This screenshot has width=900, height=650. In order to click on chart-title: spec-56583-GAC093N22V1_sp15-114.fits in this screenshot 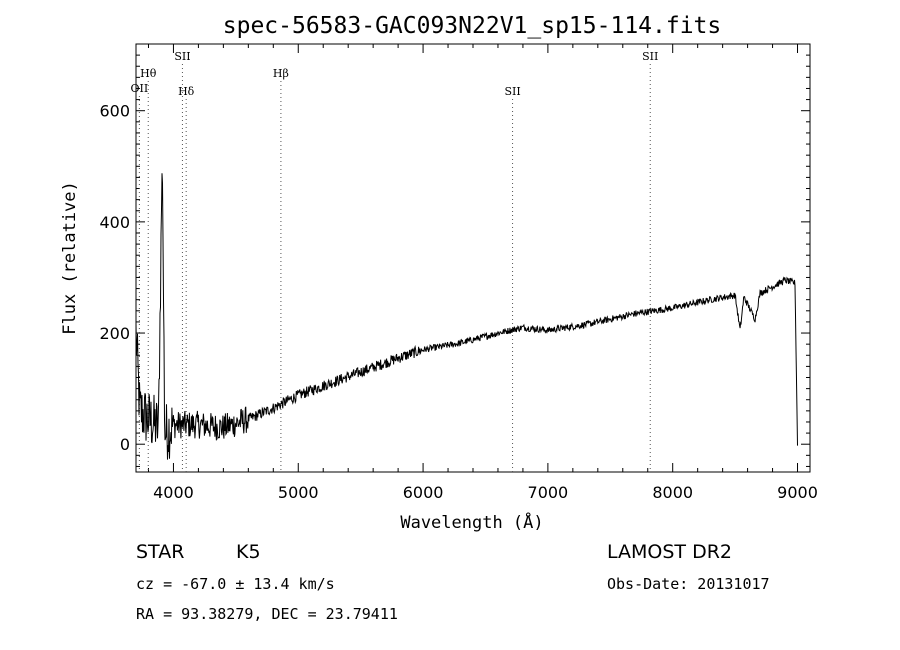, I will do `click(472, 26)`.